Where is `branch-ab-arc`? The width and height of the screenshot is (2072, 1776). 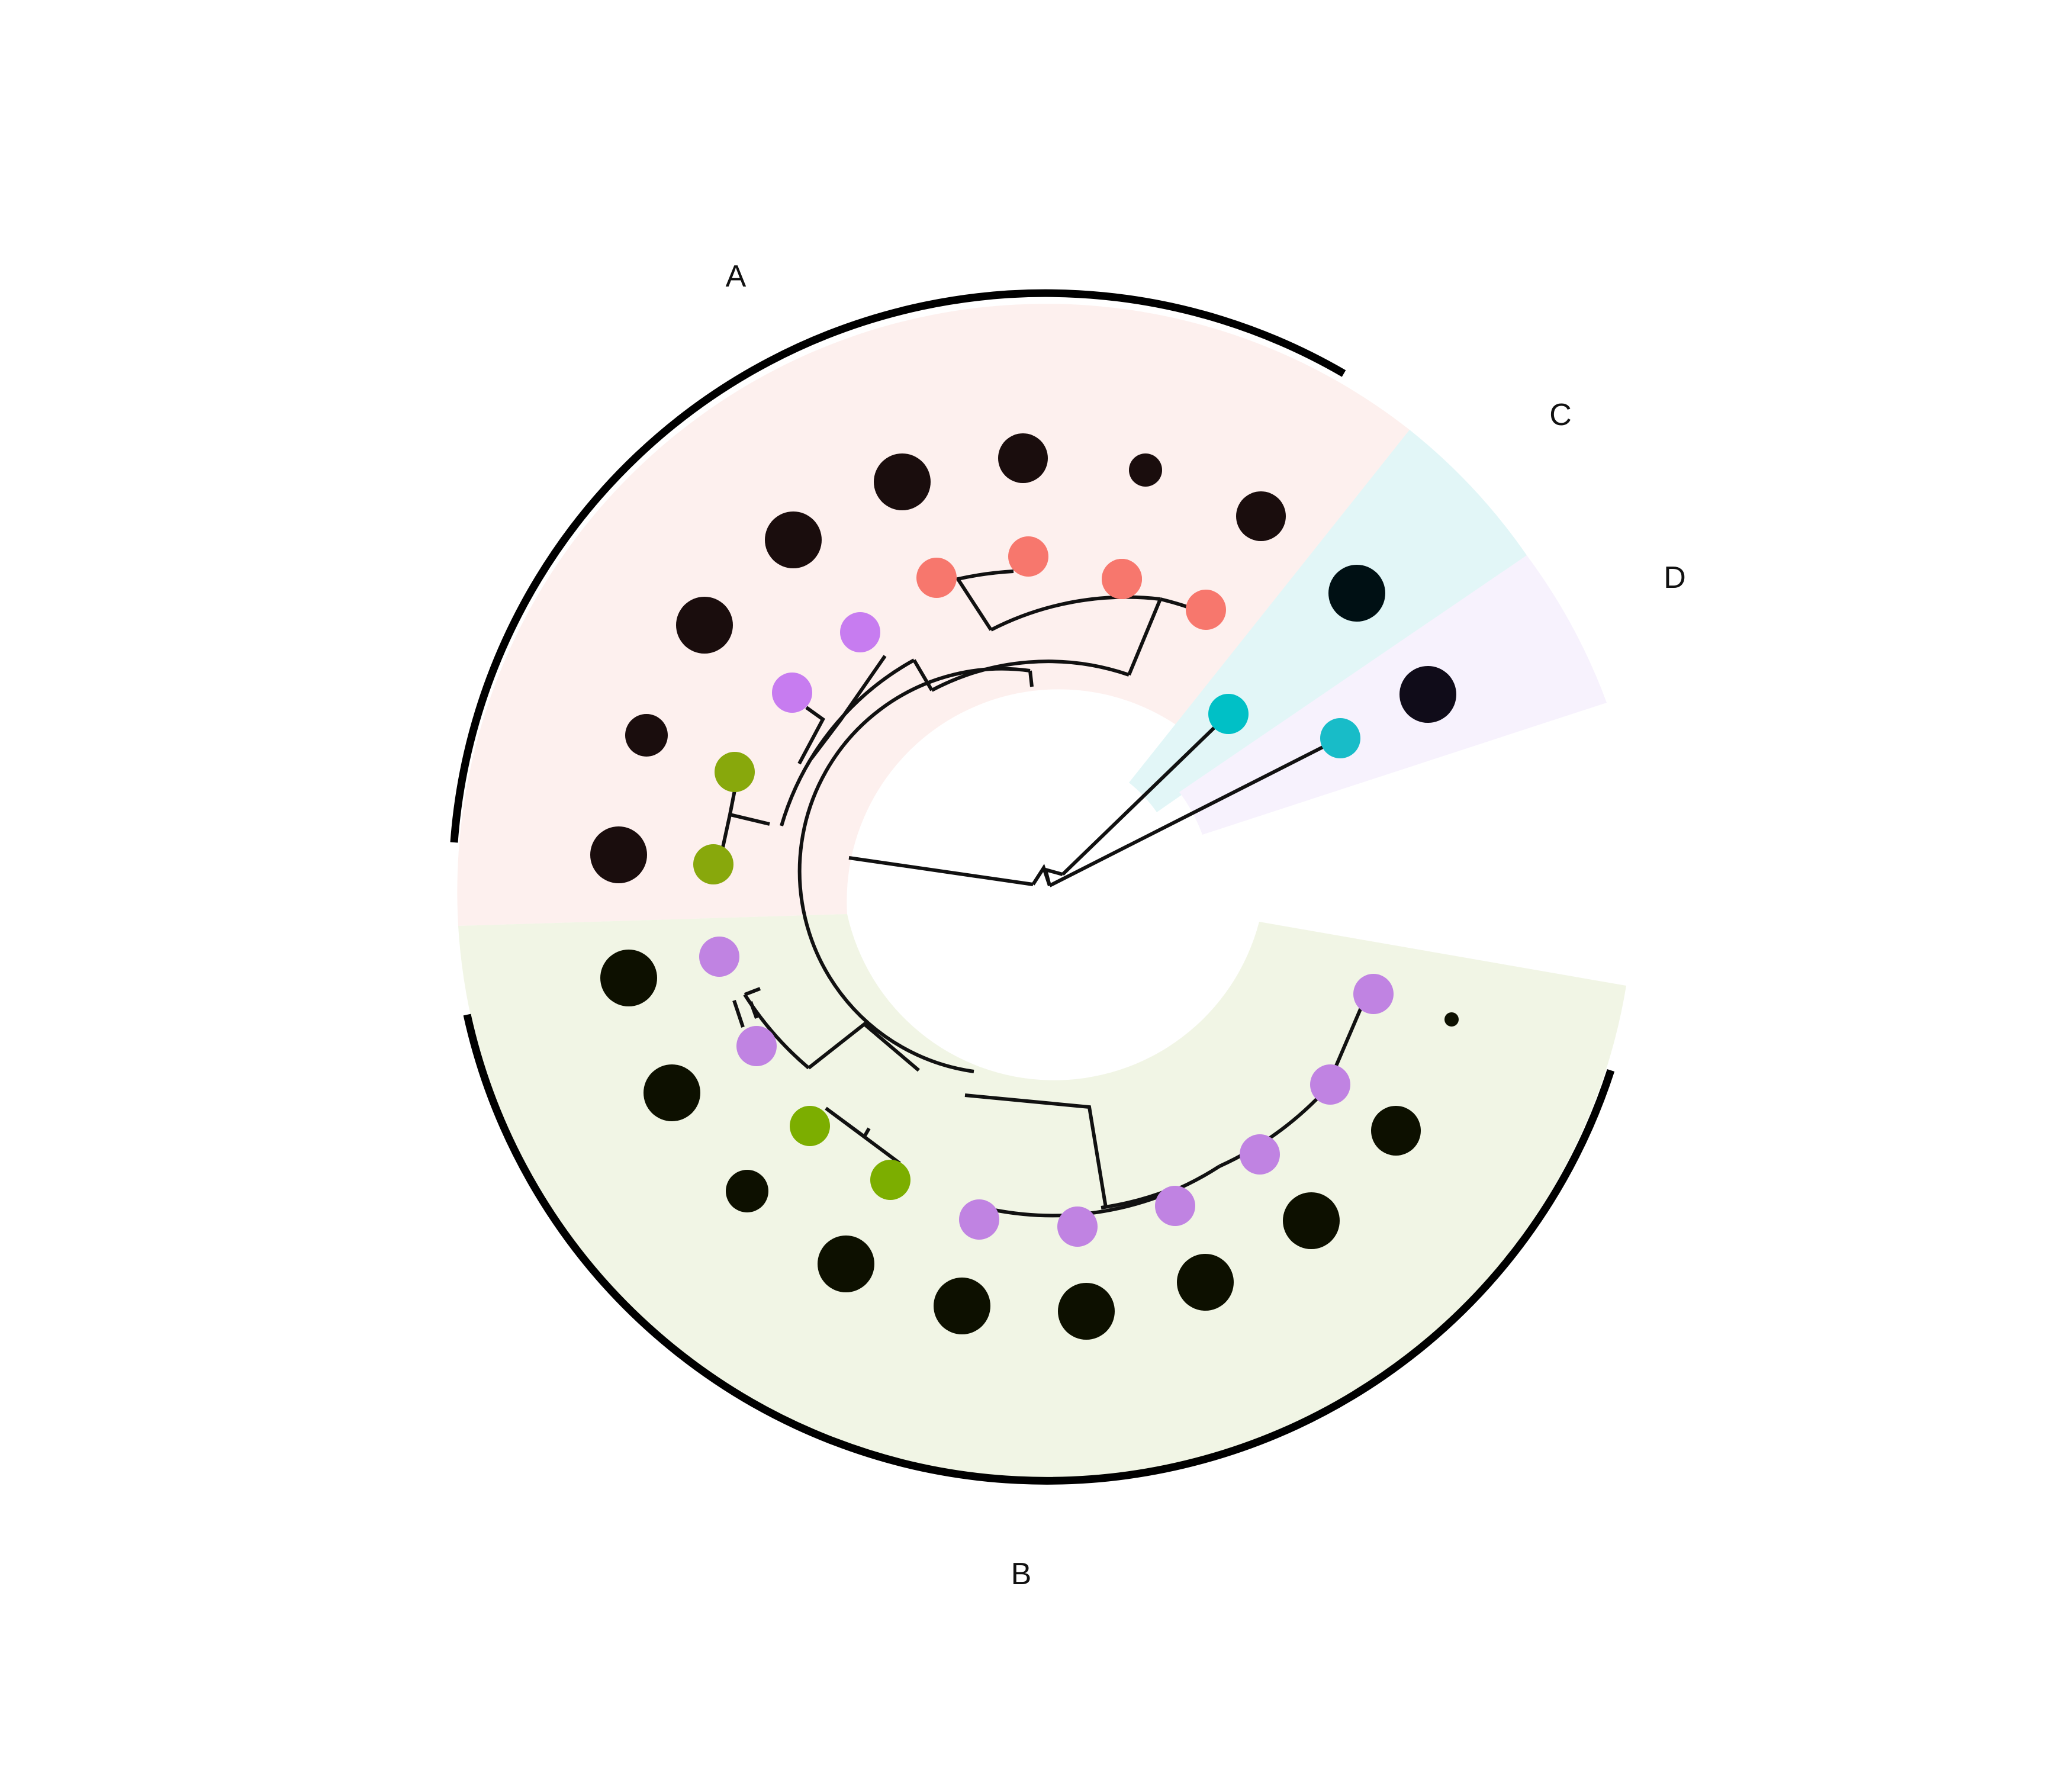
branch-ab-arc is located at coordinates (914, 870).